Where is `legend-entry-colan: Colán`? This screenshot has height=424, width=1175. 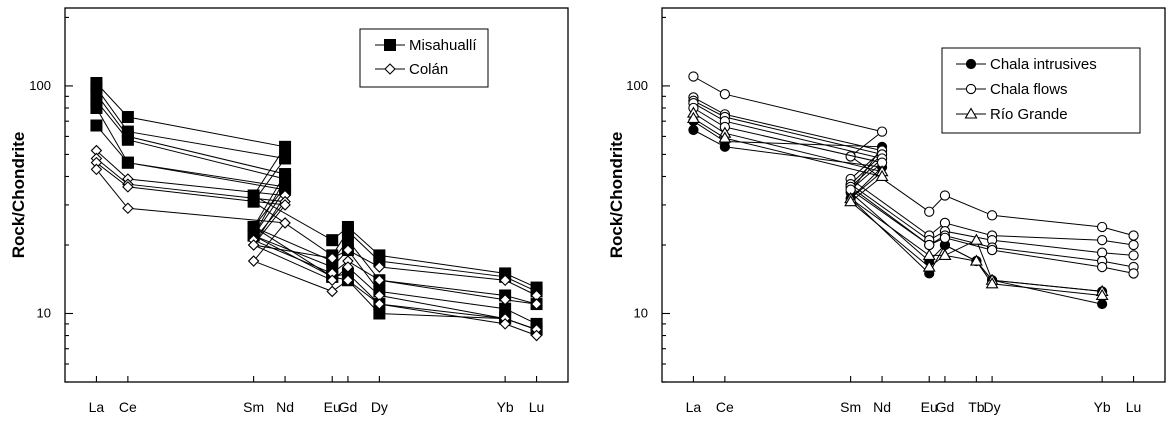 legend-entry-colan: Colán is located at coordinates (411, 69).